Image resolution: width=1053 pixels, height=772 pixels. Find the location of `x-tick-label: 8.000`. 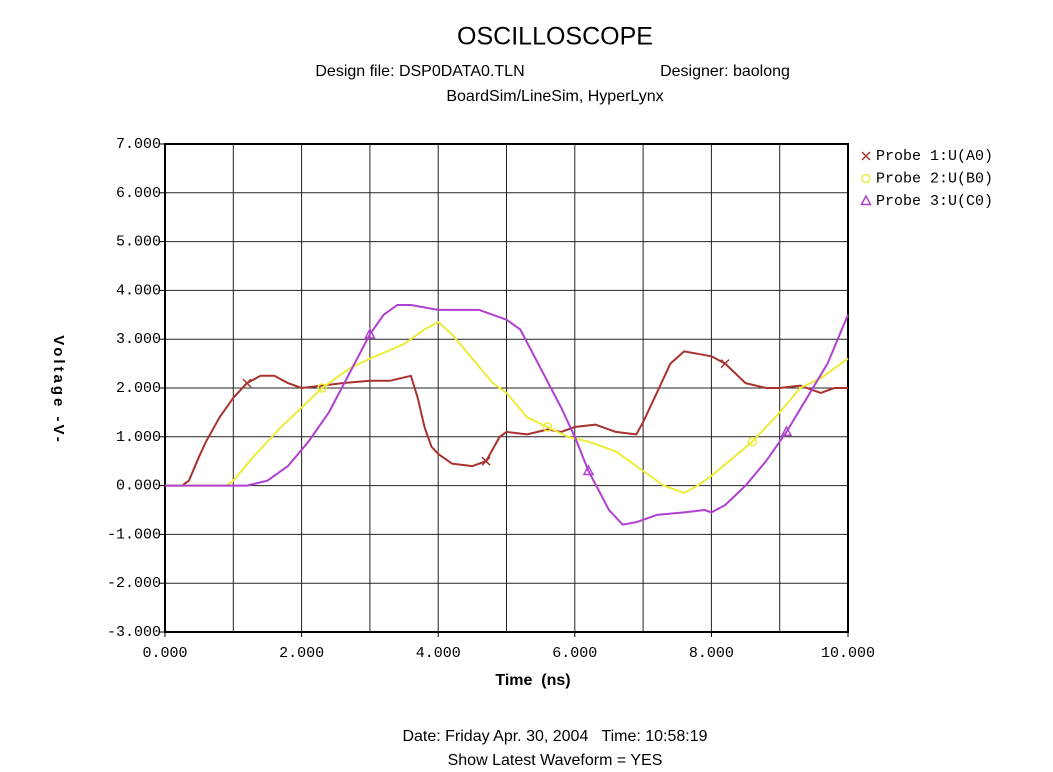

x-tick-label: 8.000 is located at coordinates (711, 653).